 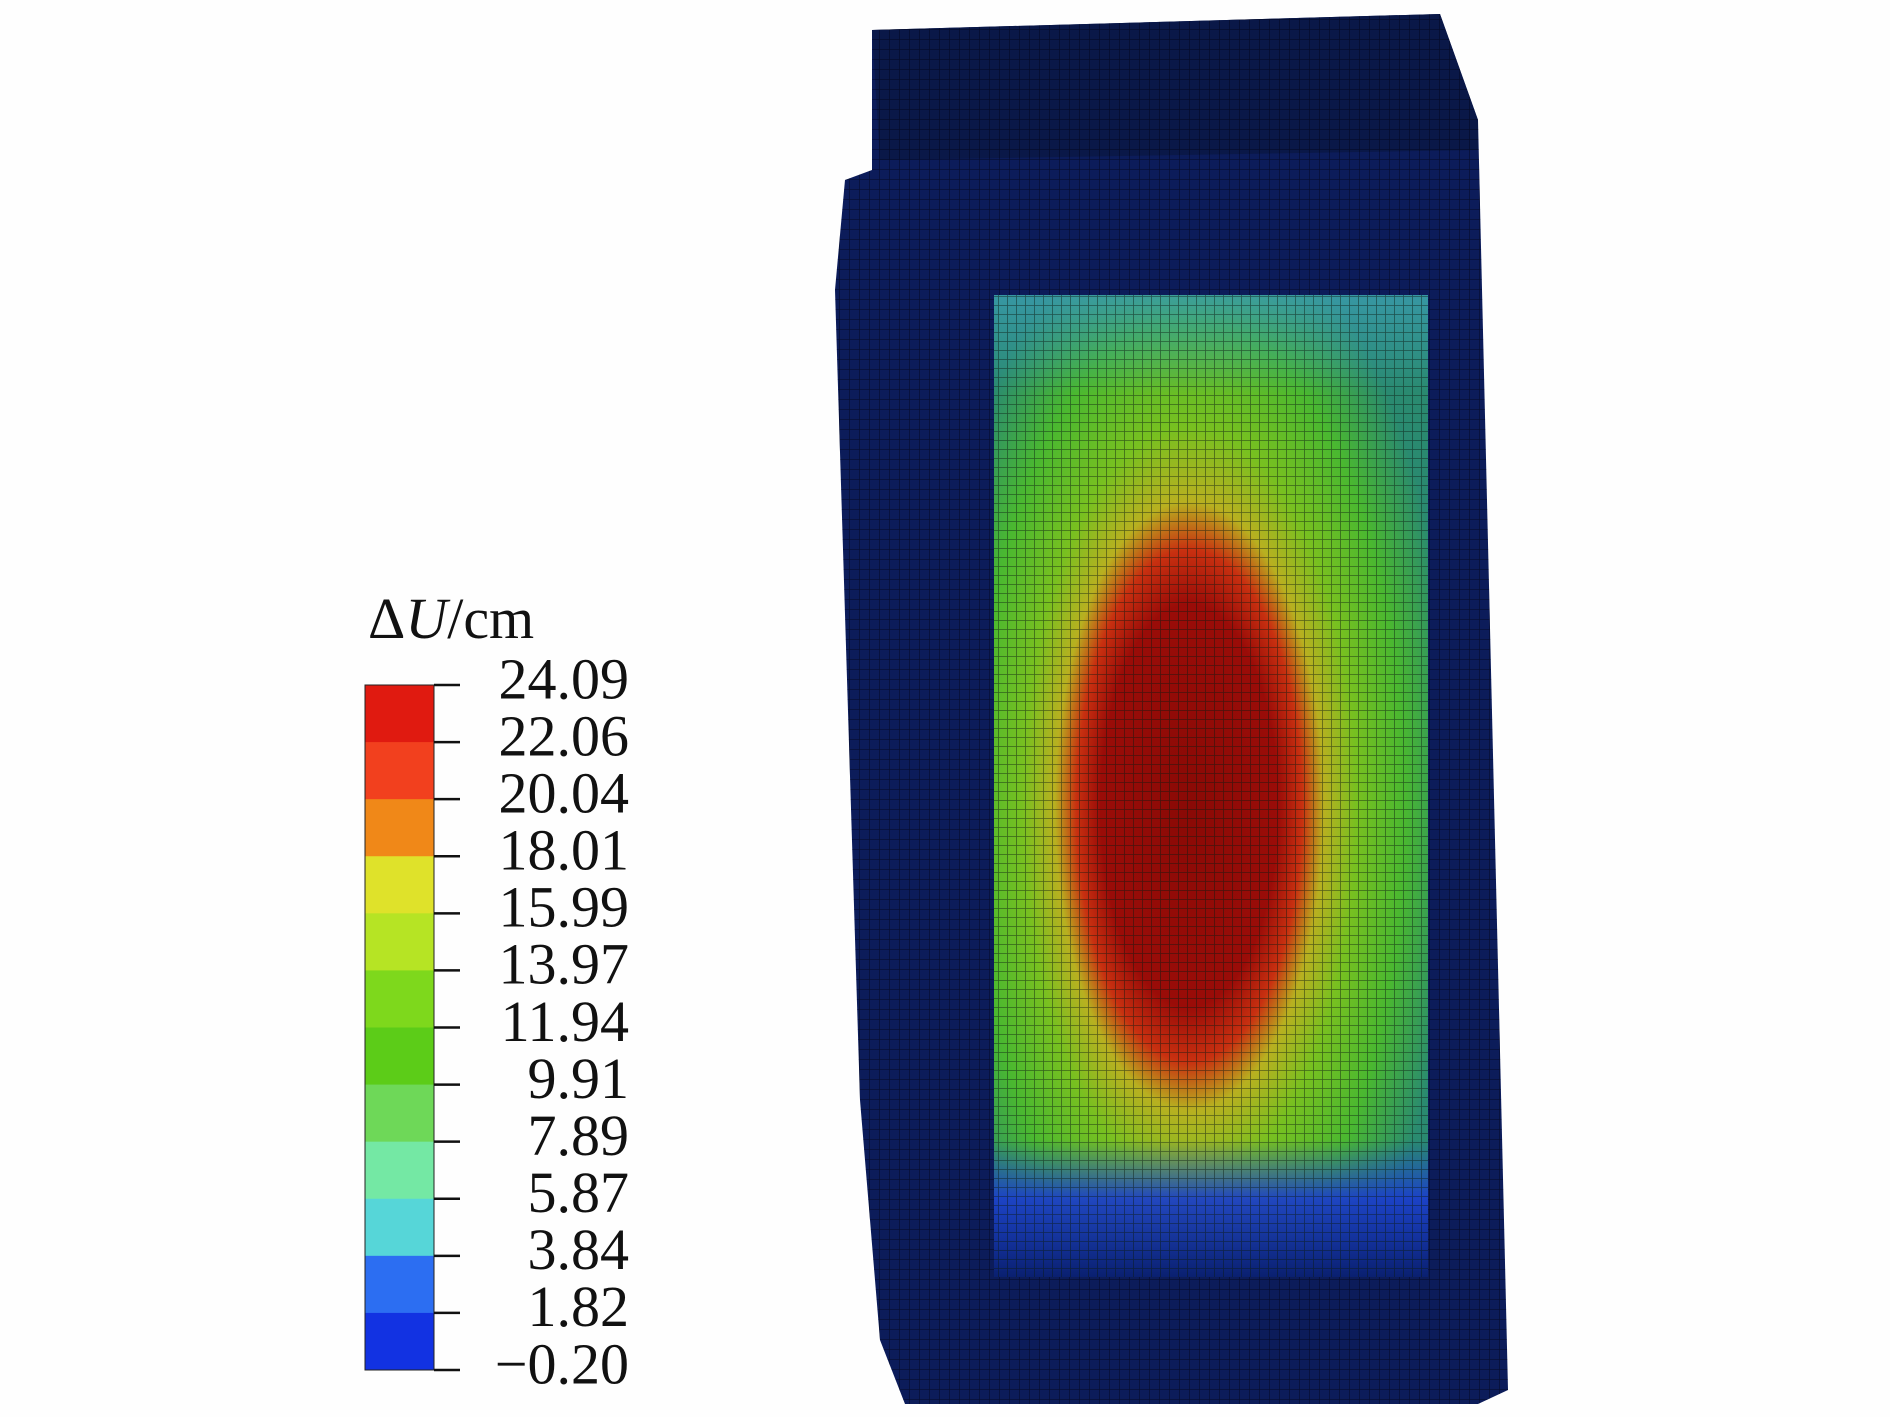 I want to click on legend-level: 11.94, so click(x=565, y=1021).